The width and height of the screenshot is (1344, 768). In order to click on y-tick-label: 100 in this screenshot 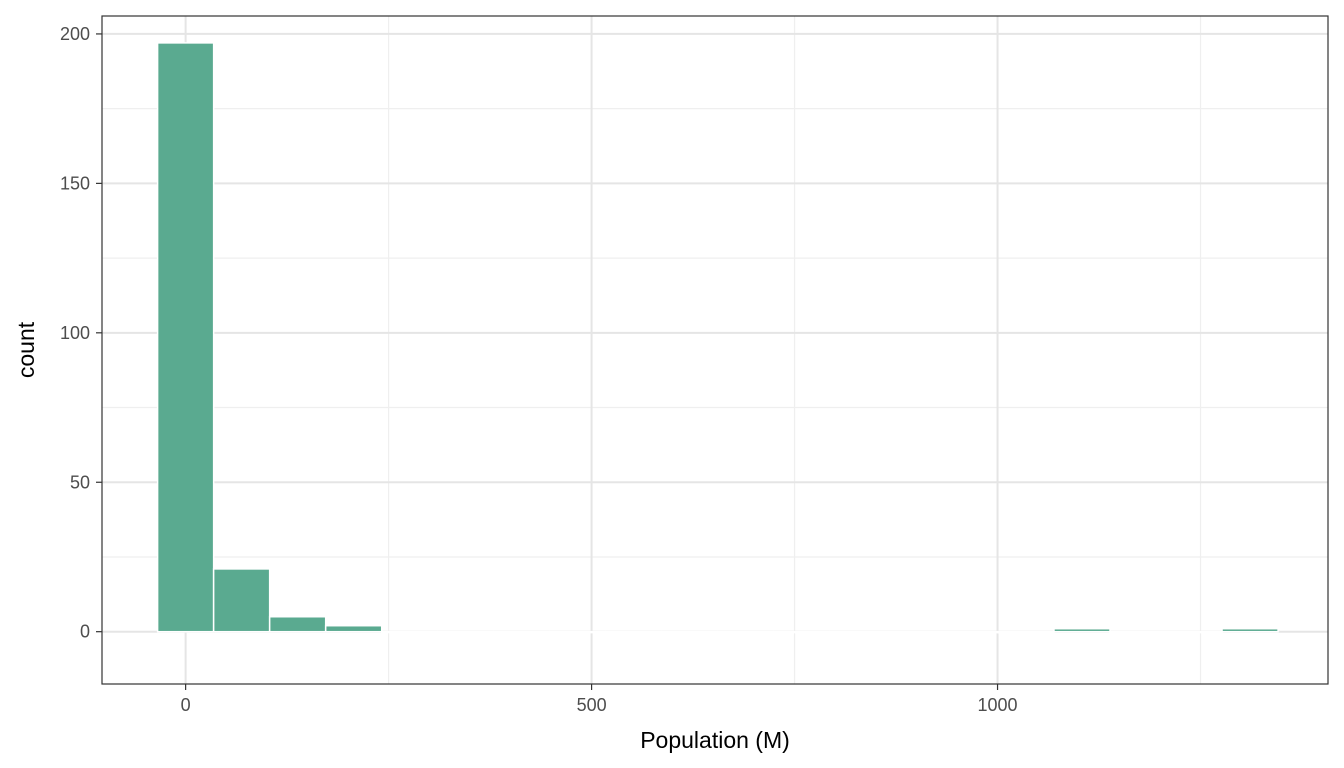, I will do `click(75, 333)`.